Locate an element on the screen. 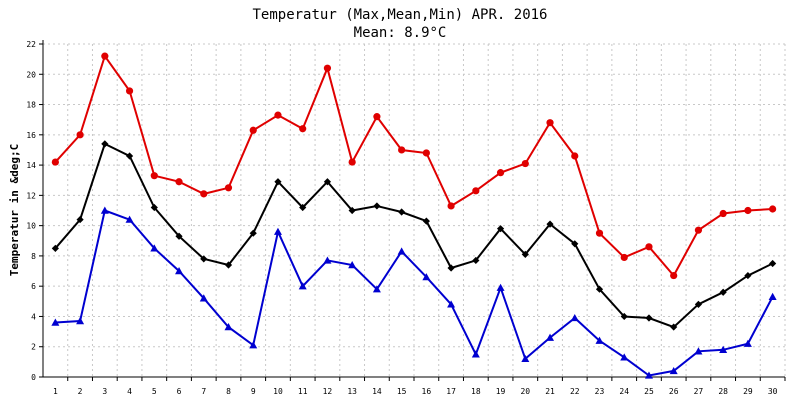 The width and height of the screenshot is (800, 400). y-tick-label: 2 is located at coordinates (33, 347).